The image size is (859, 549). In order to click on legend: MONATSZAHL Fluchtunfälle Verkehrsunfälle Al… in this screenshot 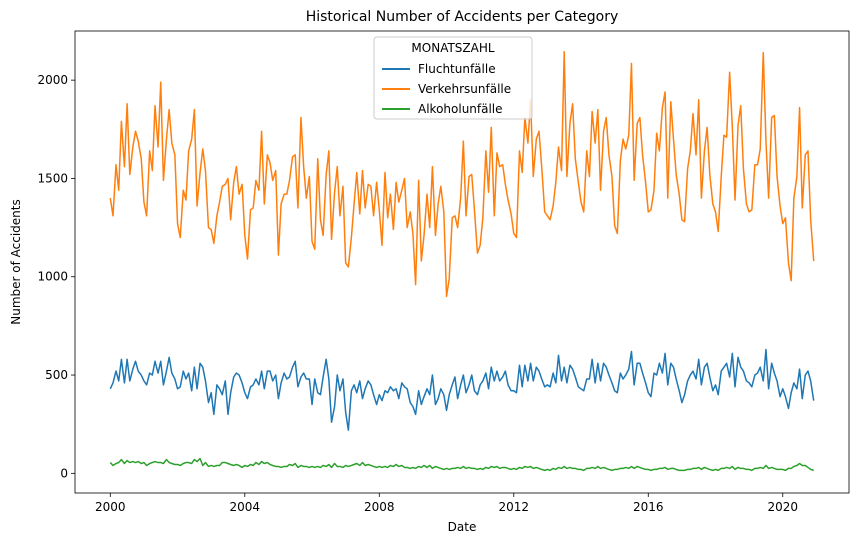, I will do `click(453, 78)`.